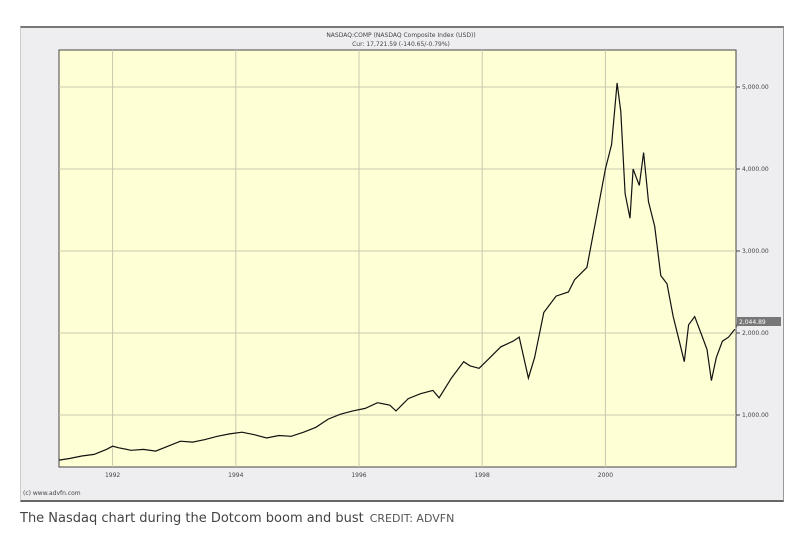 The height and width of the screenshot is (550, 800). Describe the element at coordinates (755, 333) in the screenshot. I see `y-tick-label: 2,000.00` at that location.